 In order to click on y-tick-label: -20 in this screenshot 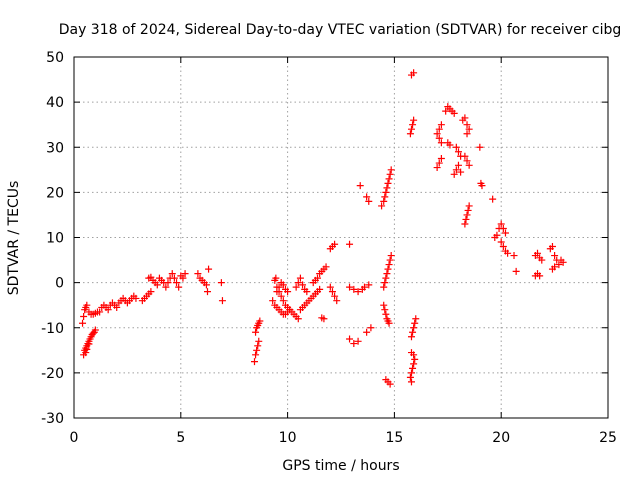, I will do `click(52, 374)`.